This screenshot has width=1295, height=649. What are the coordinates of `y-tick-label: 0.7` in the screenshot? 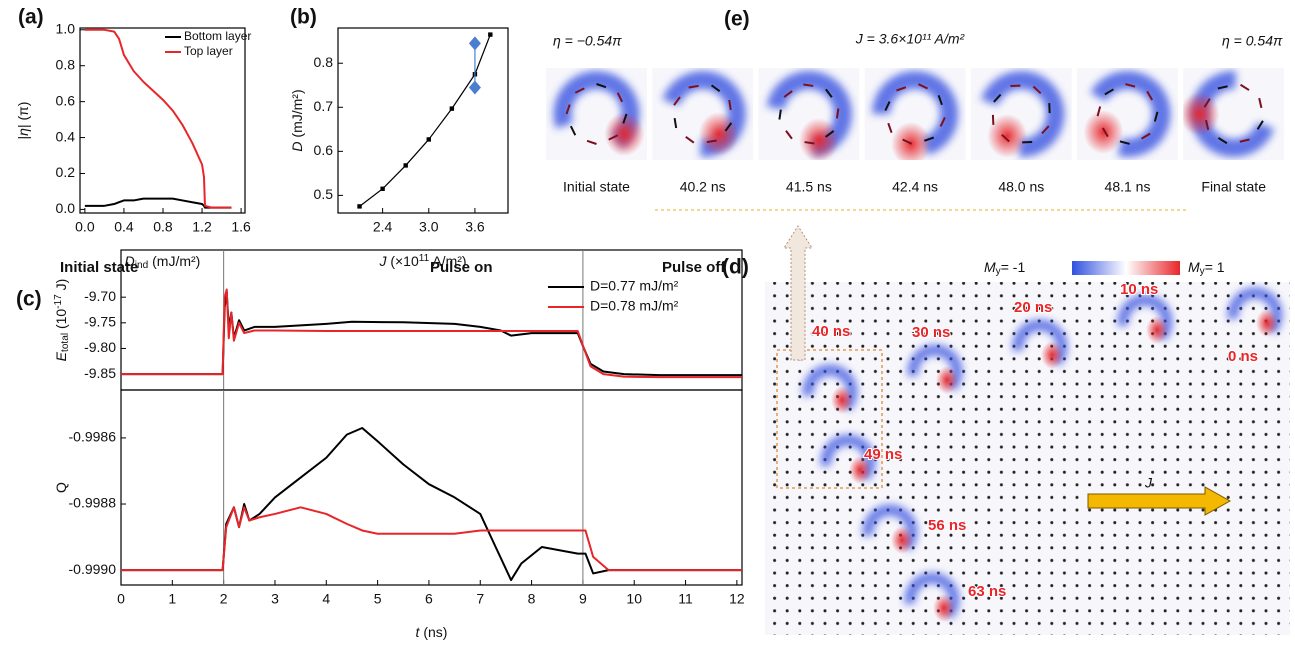 It's located at (324, 106).